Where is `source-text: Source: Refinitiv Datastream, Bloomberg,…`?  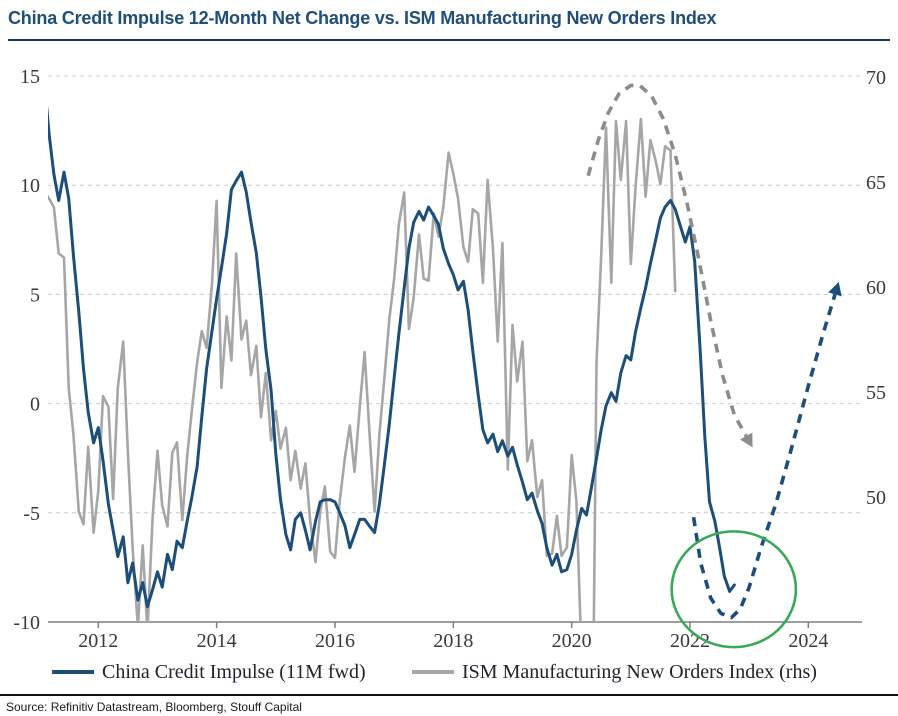
source-text: Source: Refinitiv Datastream, Bloomberg,… is located at coordinates (154, 707).